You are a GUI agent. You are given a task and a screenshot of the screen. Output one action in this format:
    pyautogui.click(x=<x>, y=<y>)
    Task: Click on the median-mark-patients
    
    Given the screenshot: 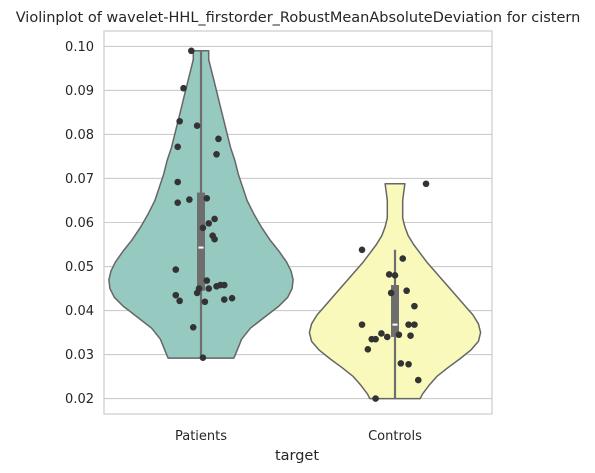 What is the action you would take?
    pyautogui.click(x=201, y=247)
    